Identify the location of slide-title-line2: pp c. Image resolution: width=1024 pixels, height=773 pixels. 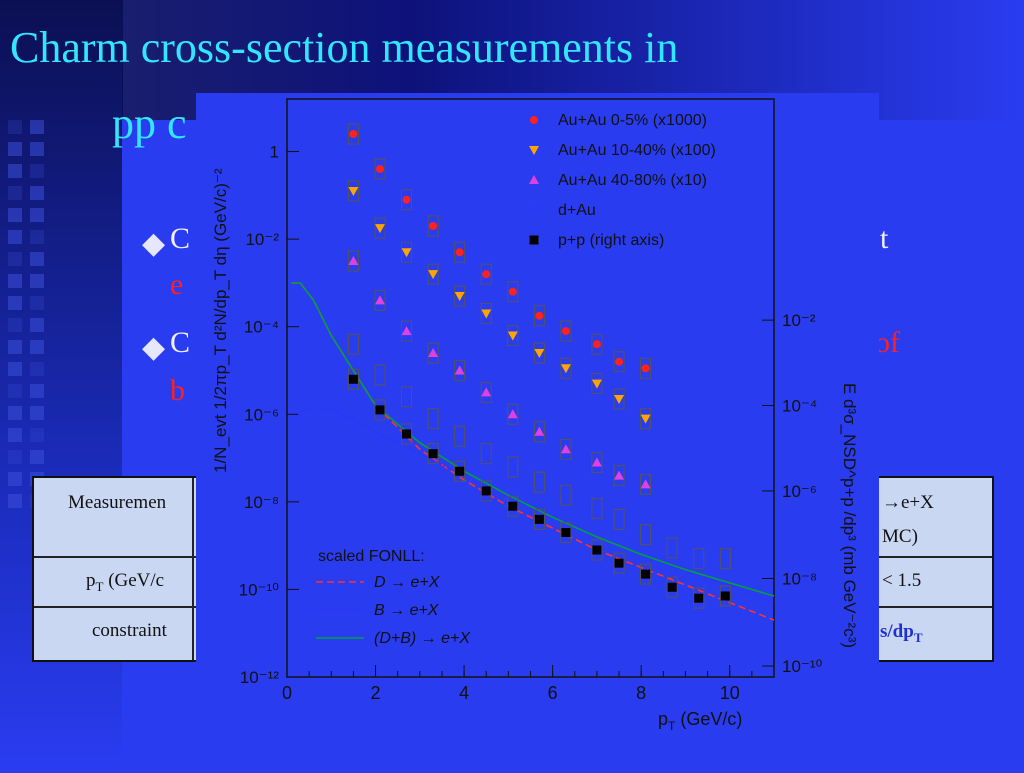
(149, 123).